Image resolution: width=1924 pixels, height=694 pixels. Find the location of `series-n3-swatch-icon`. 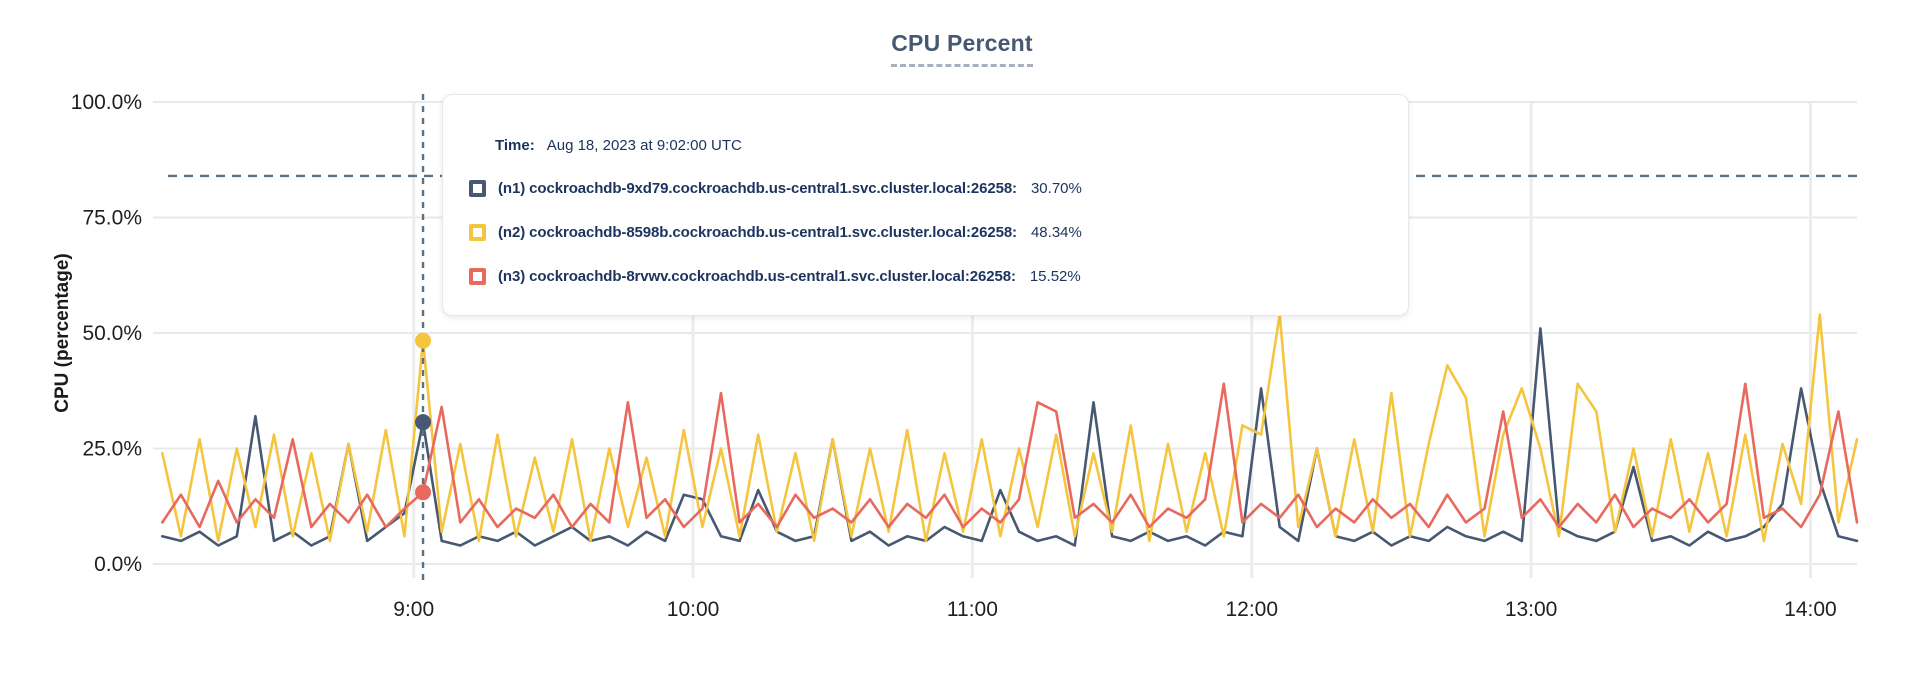

series-n3-swatch-icon is located at coordinates (477, 276).